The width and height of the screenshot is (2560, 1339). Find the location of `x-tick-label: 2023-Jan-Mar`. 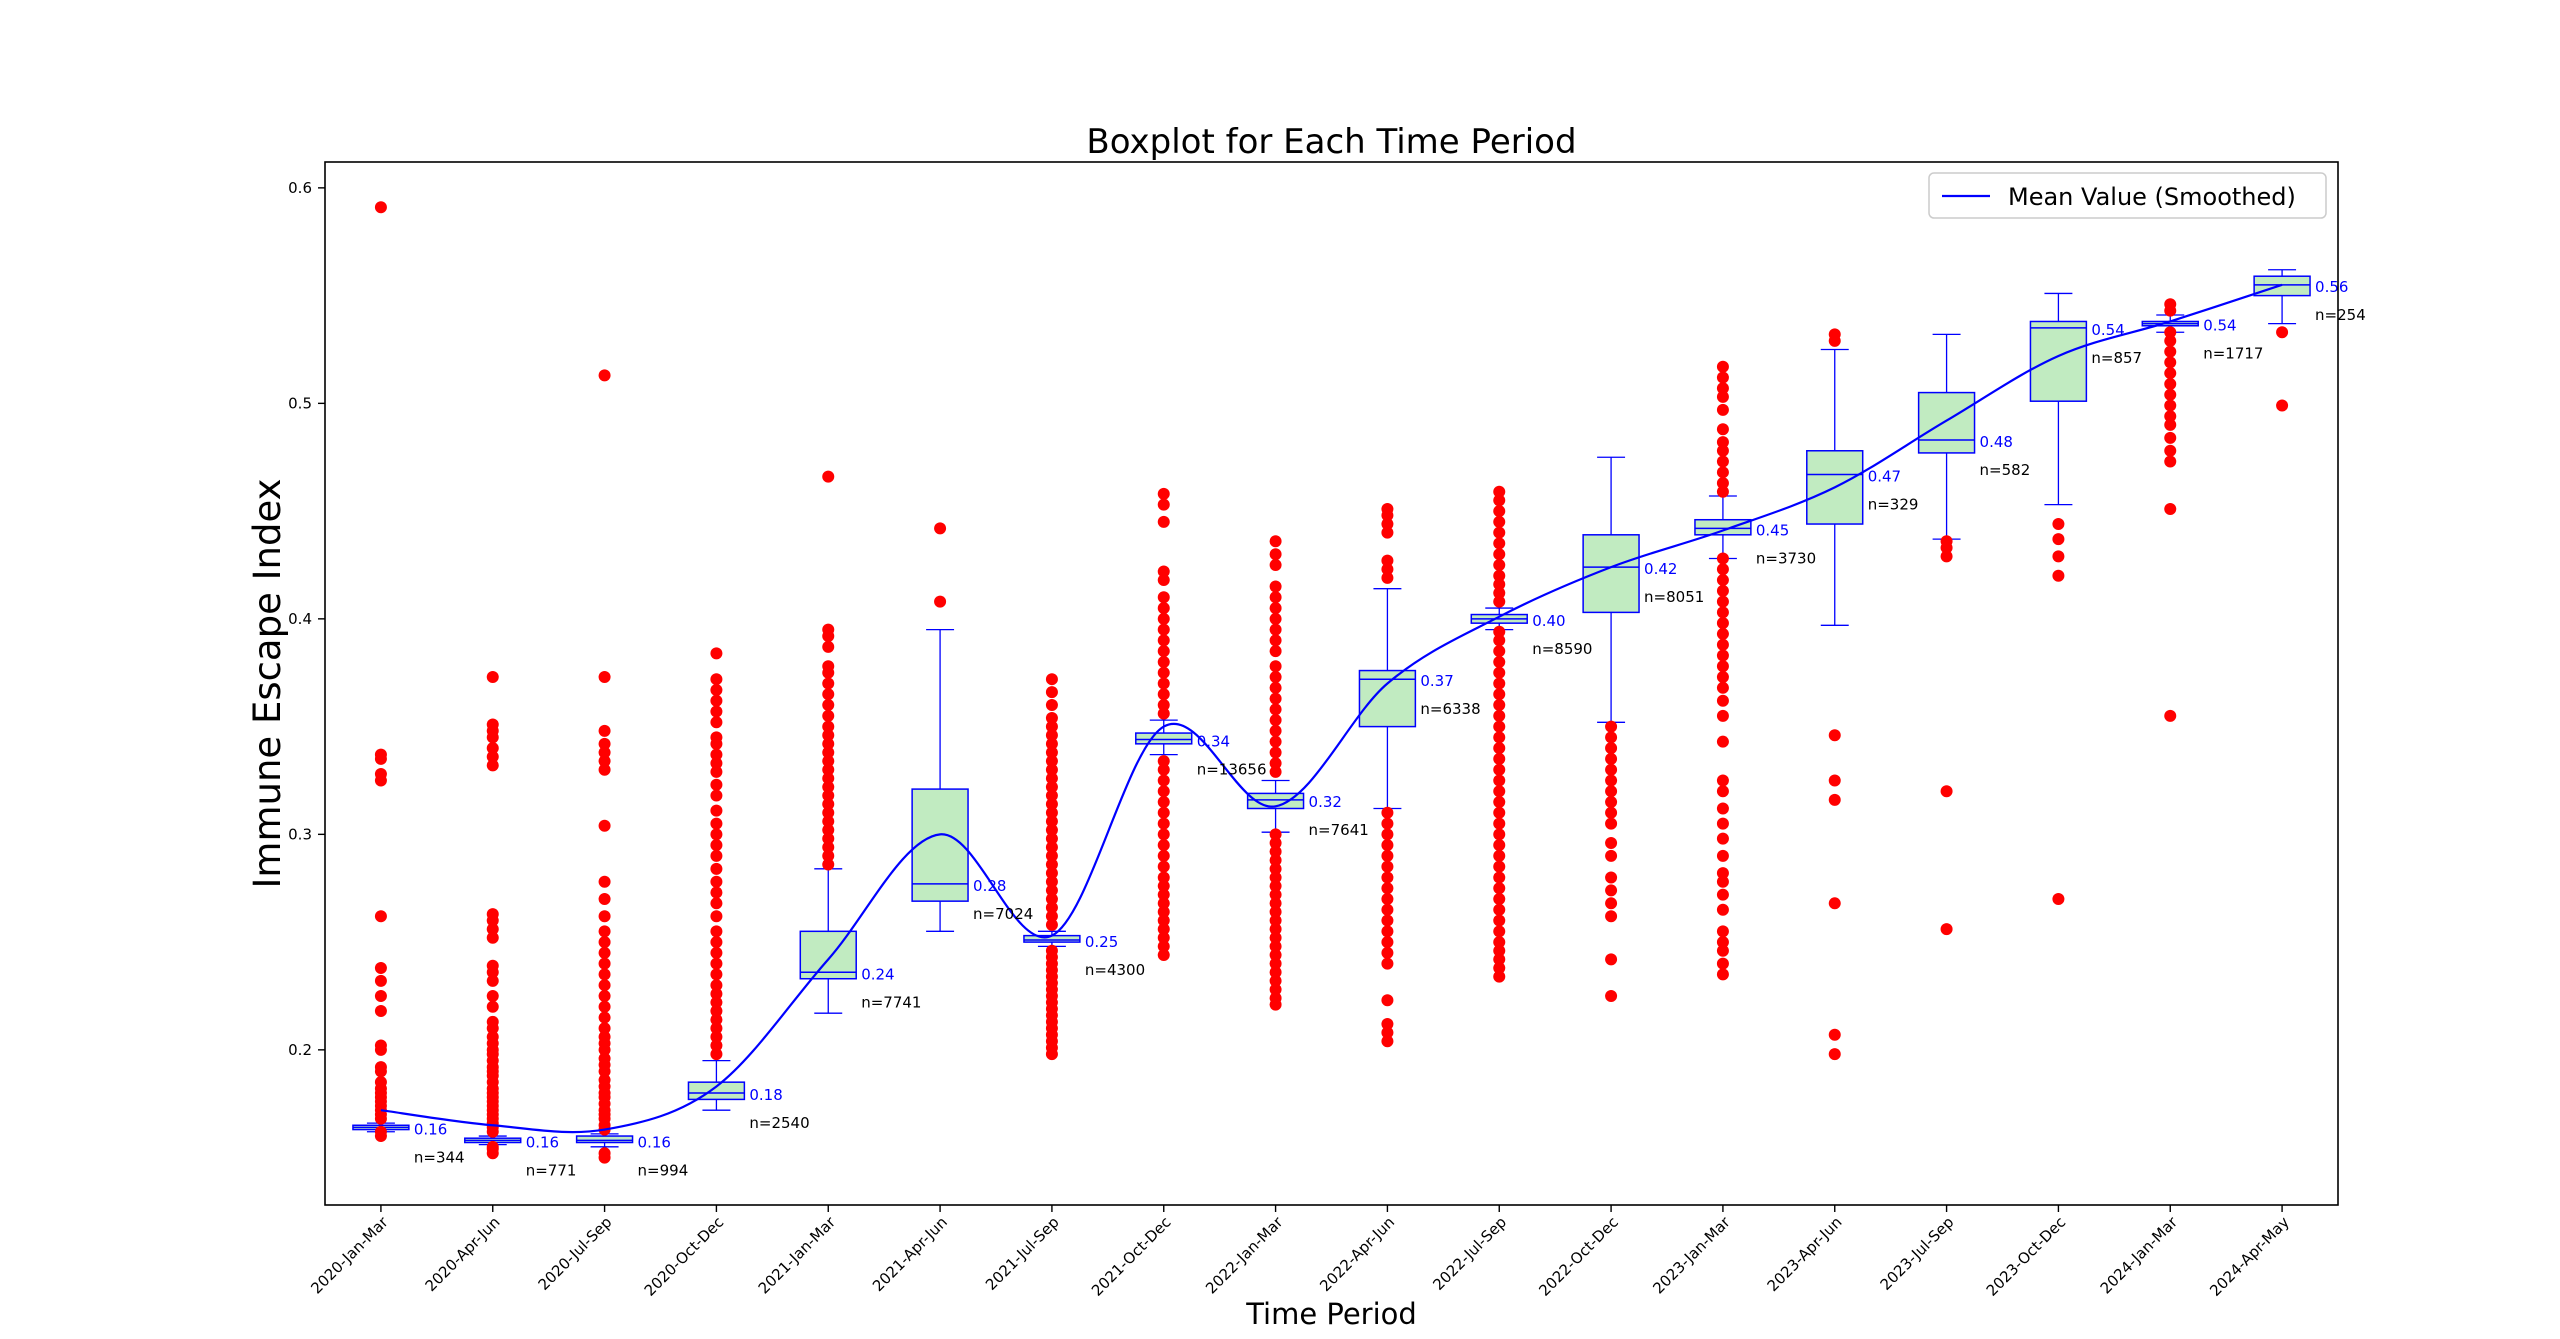

x-tick-label: 2023-Jan-Mar is located at coordinates (1691, 1255).